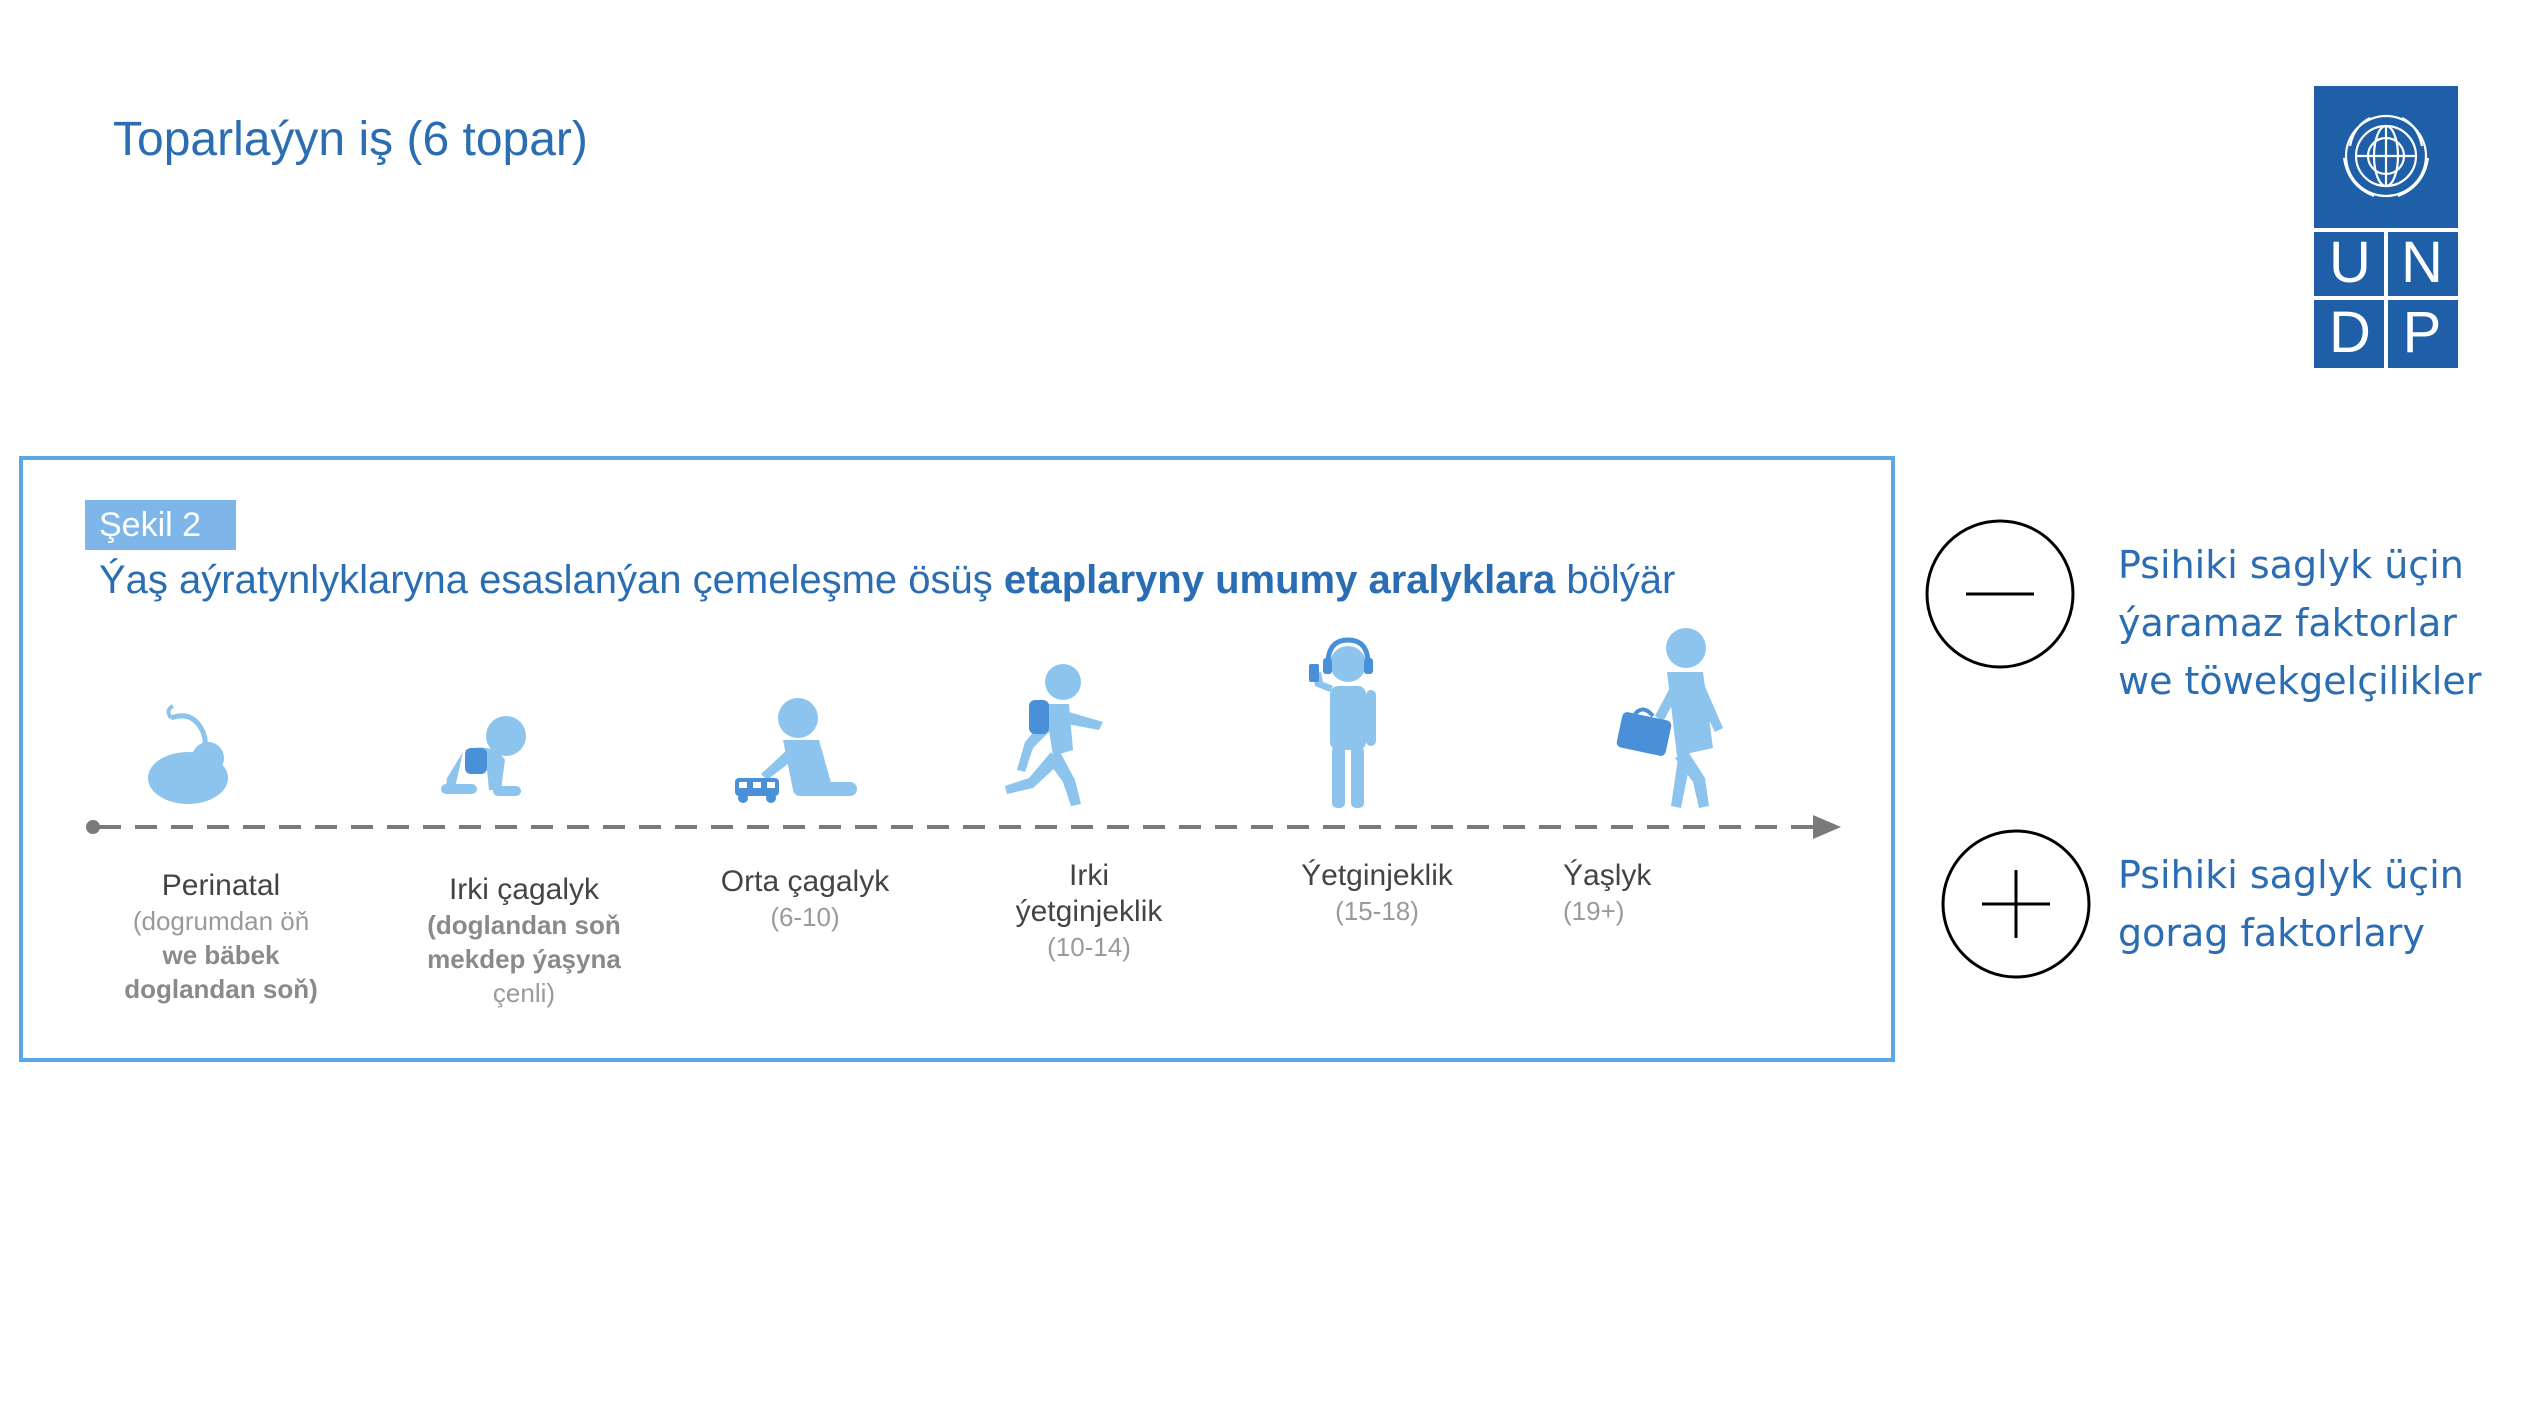 This screenshot has width=2548, height=1422. I want to click on logo-letter-p: P, so click(2422, 332).